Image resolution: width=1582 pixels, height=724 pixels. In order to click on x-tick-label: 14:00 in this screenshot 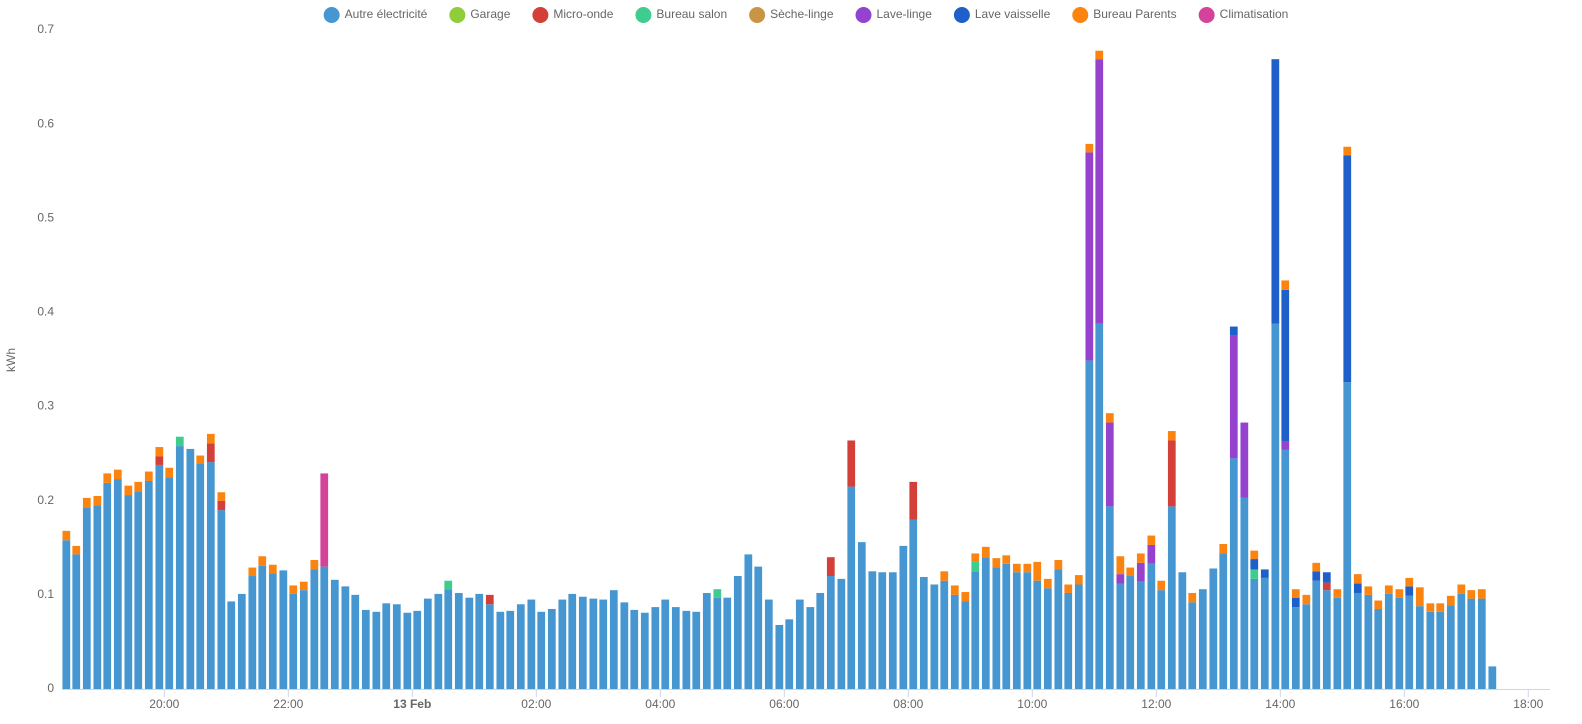, I will do `click(1280, 704)`.